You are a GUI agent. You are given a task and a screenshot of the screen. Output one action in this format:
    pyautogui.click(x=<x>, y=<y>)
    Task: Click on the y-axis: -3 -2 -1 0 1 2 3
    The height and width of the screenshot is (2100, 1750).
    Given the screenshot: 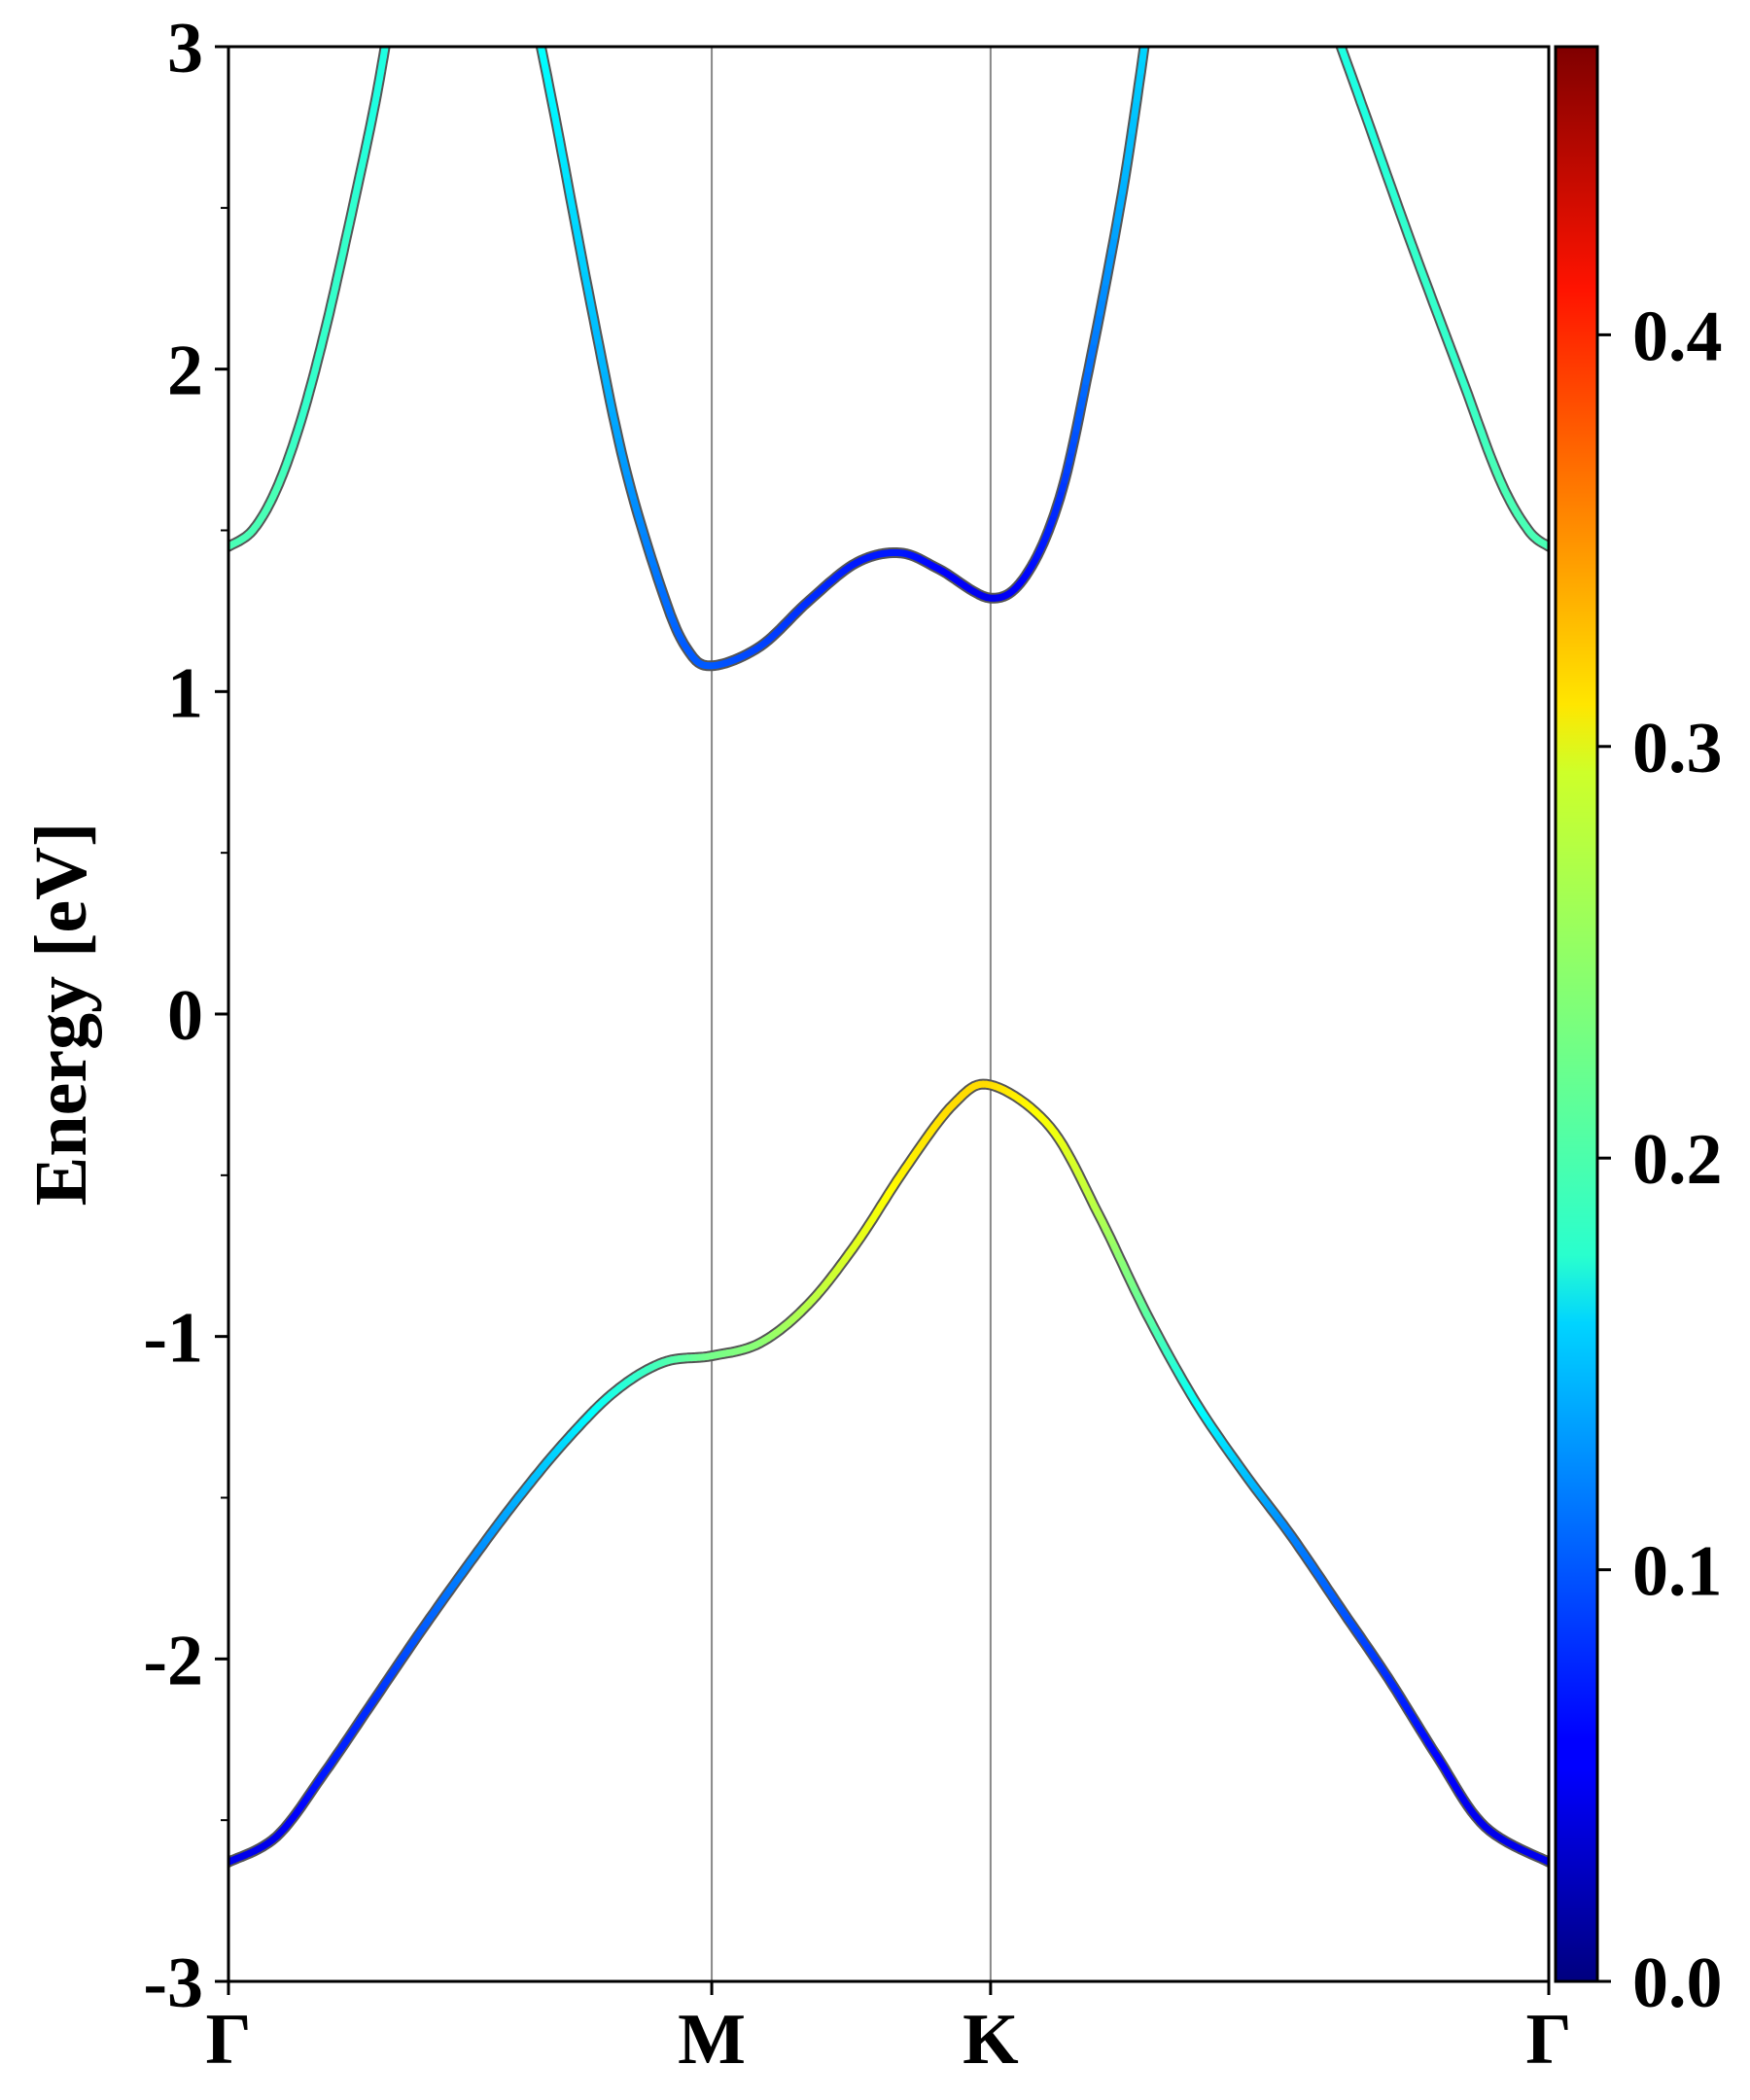 What is the action you would take?
    pyautogui.click(x=185, y=1016)
    